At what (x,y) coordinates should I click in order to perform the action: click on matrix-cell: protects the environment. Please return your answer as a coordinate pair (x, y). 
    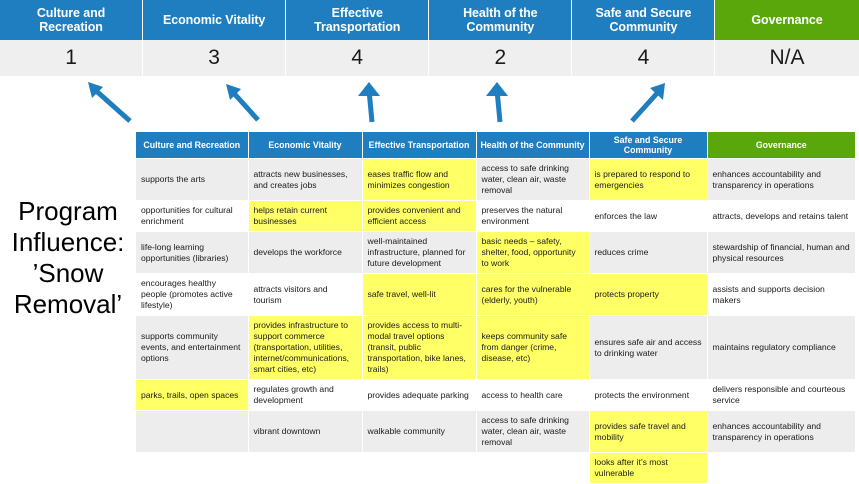
    Looking at the image, I should click on (648, 395).